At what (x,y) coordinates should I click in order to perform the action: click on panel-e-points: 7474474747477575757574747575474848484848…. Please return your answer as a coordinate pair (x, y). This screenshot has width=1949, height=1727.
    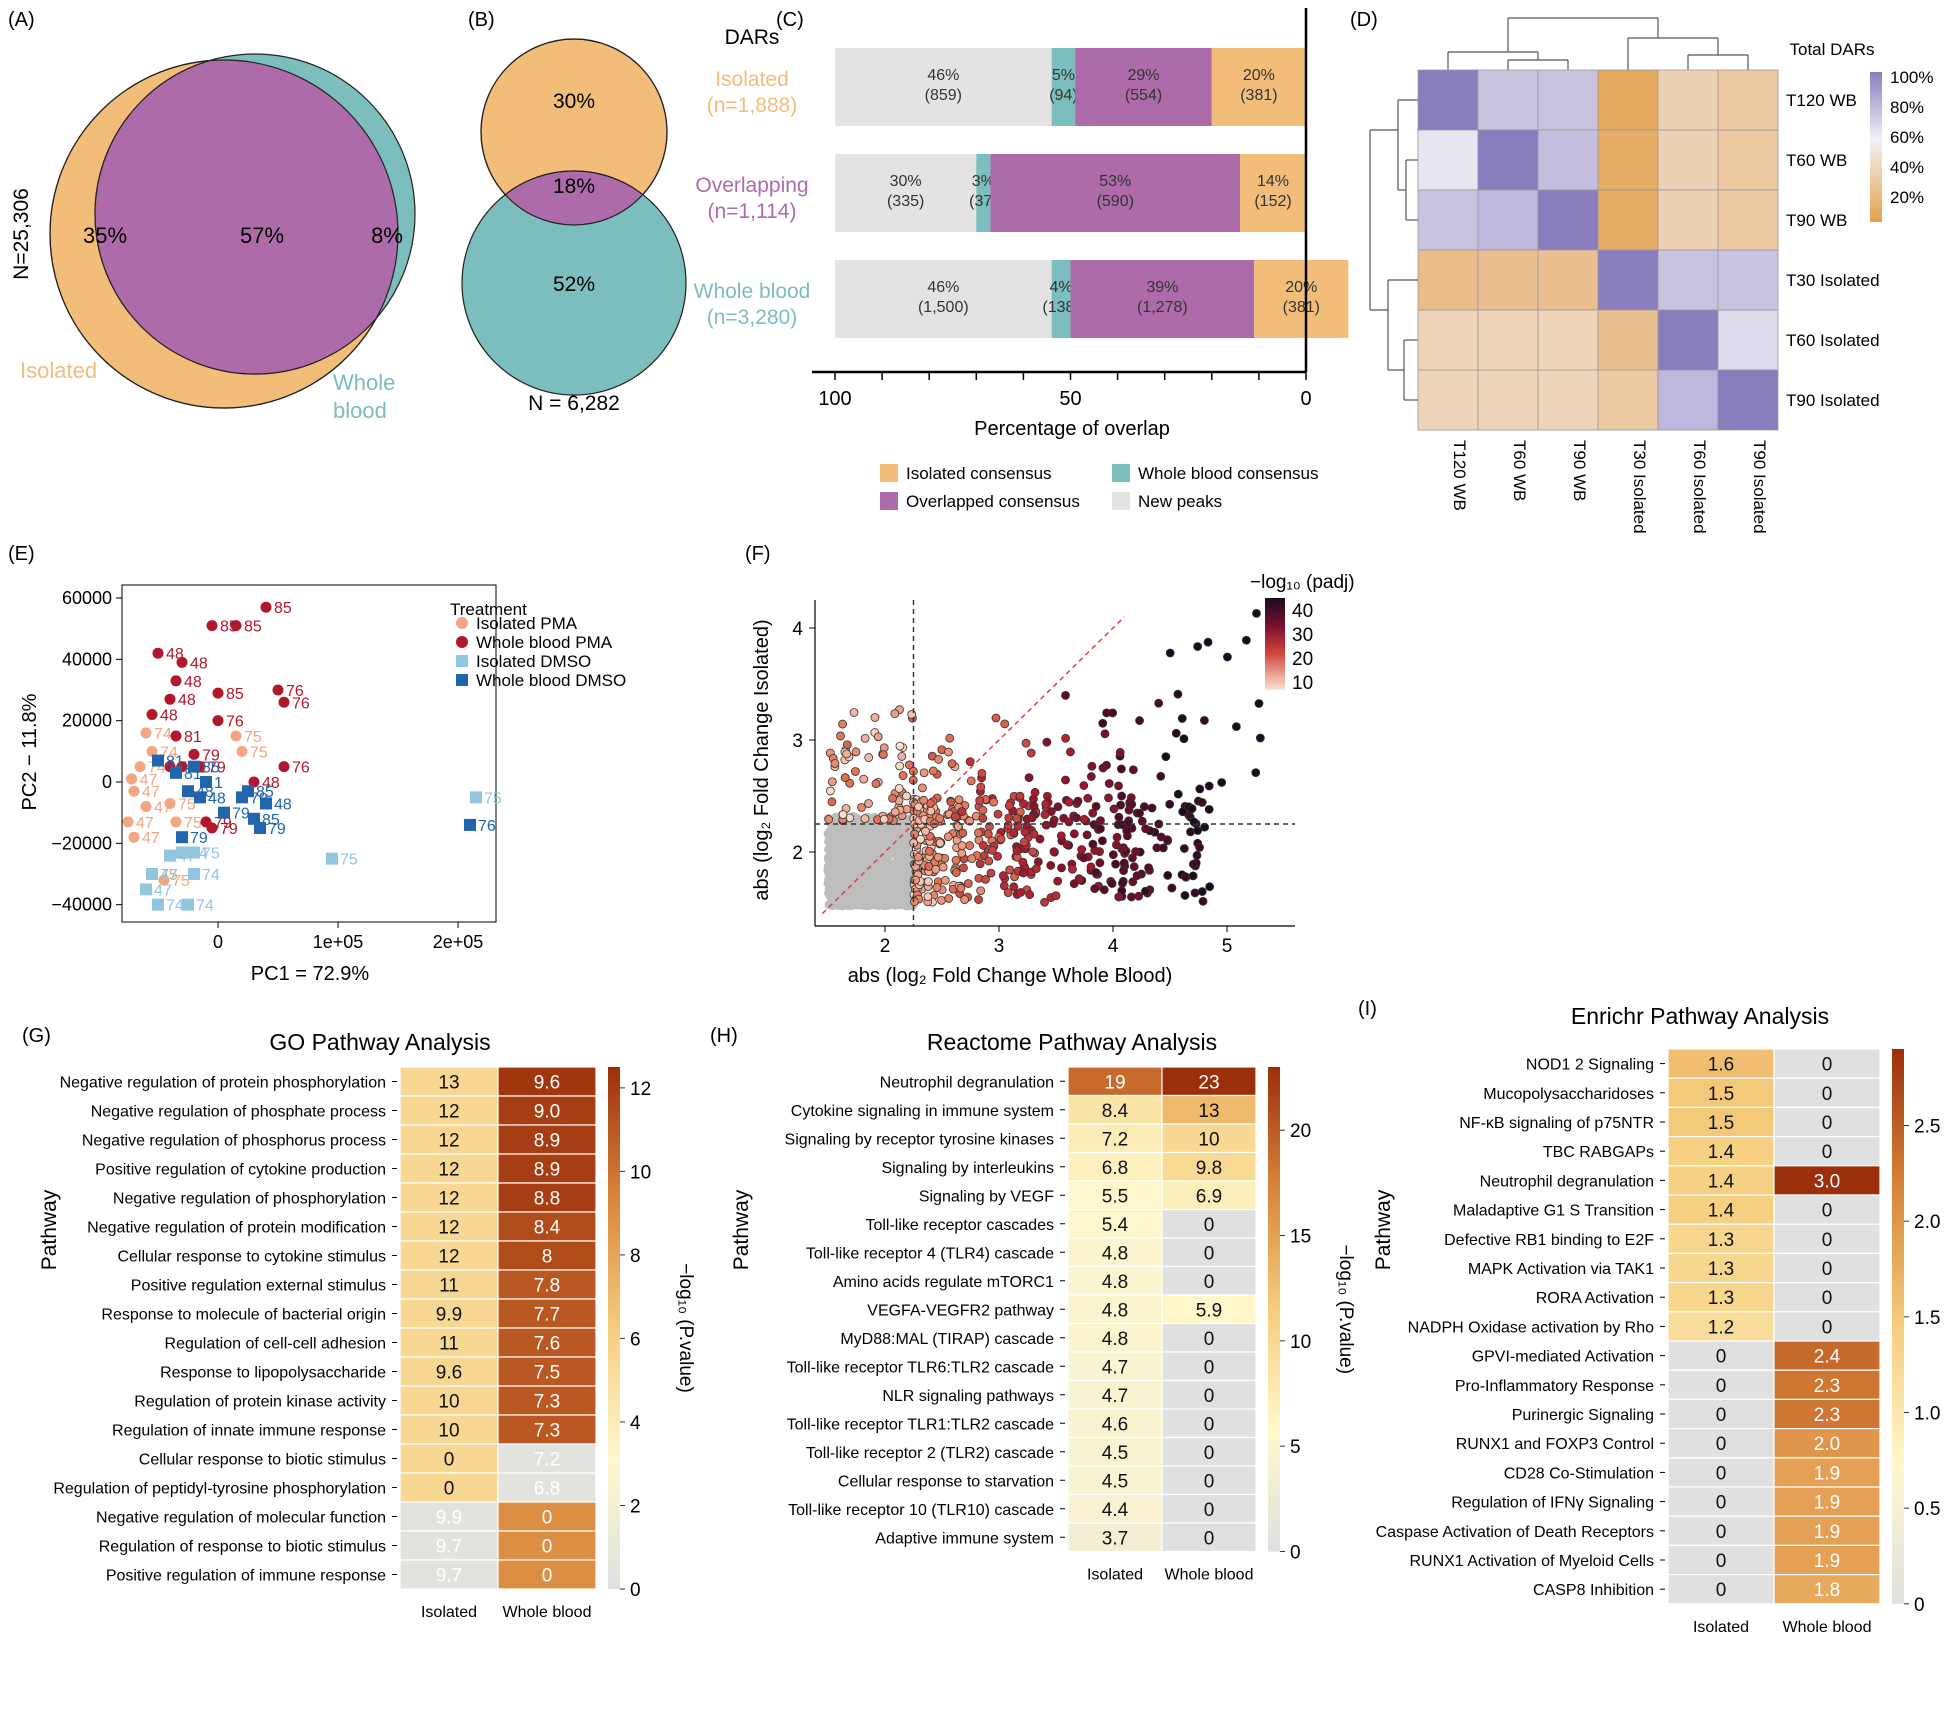
    Looking at the image, I should click on (312, 757).